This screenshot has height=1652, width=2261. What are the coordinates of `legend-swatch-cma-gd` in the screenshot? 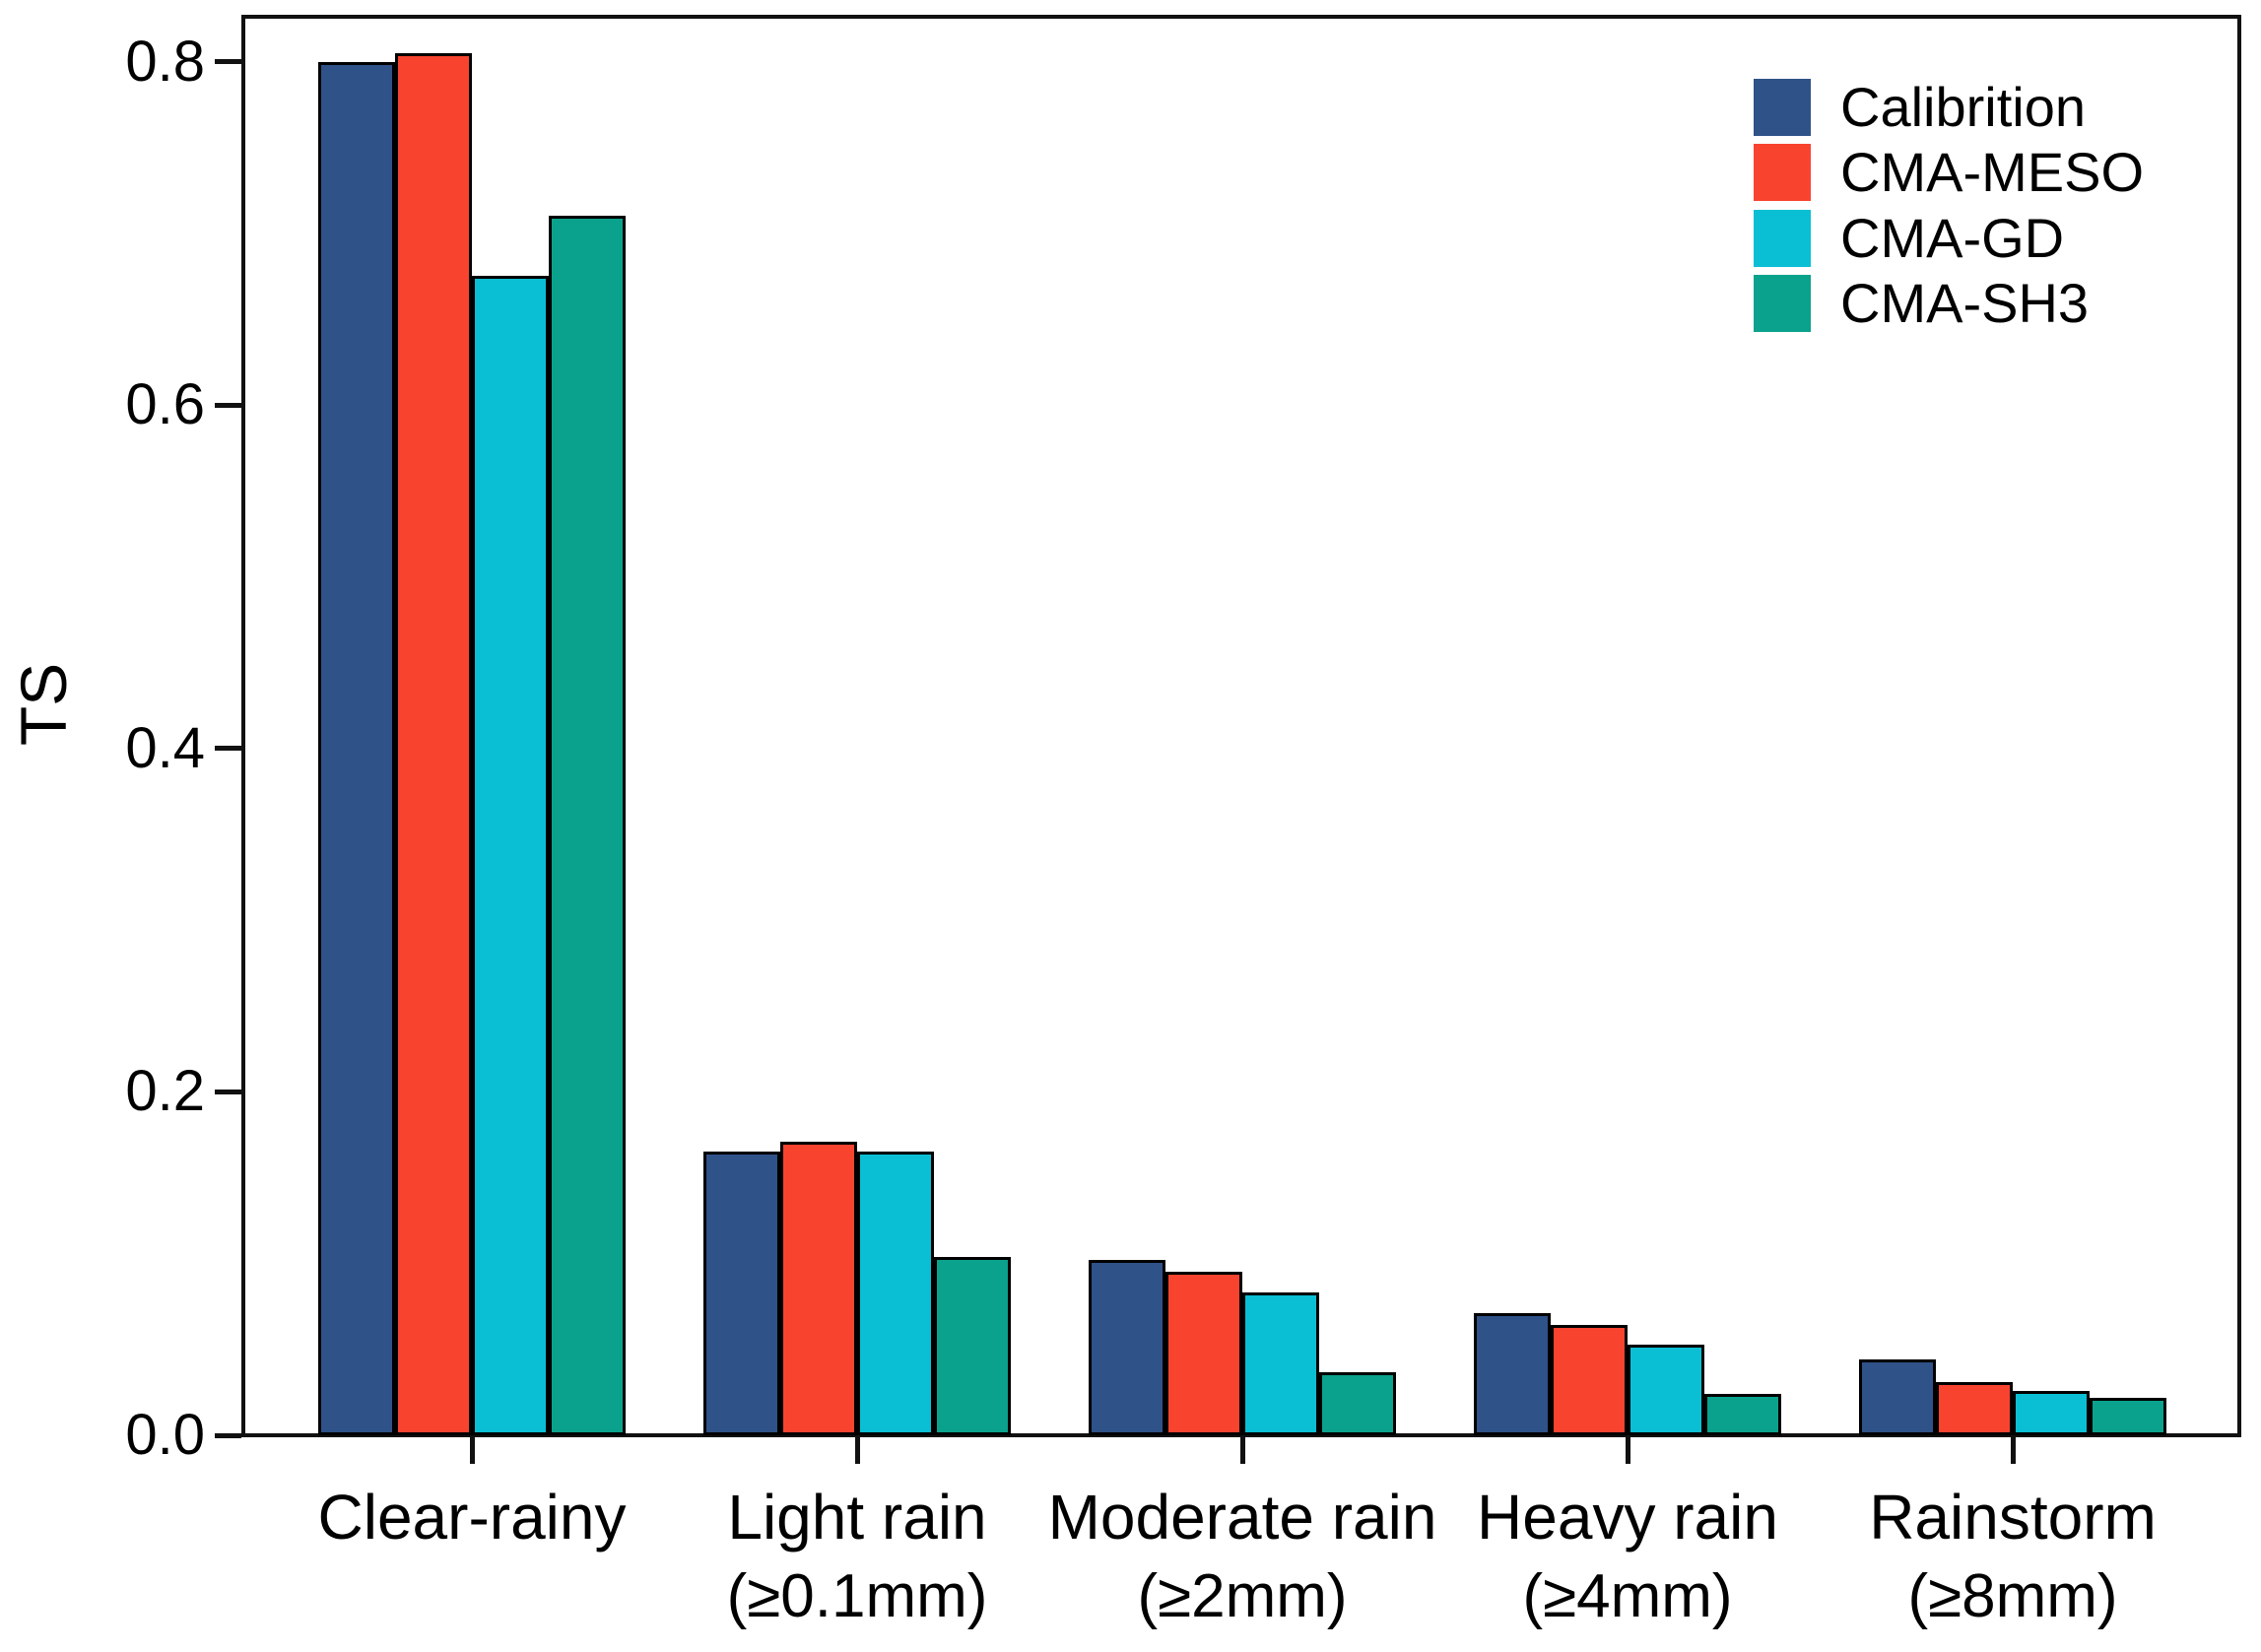 It's located at (1782, 238).